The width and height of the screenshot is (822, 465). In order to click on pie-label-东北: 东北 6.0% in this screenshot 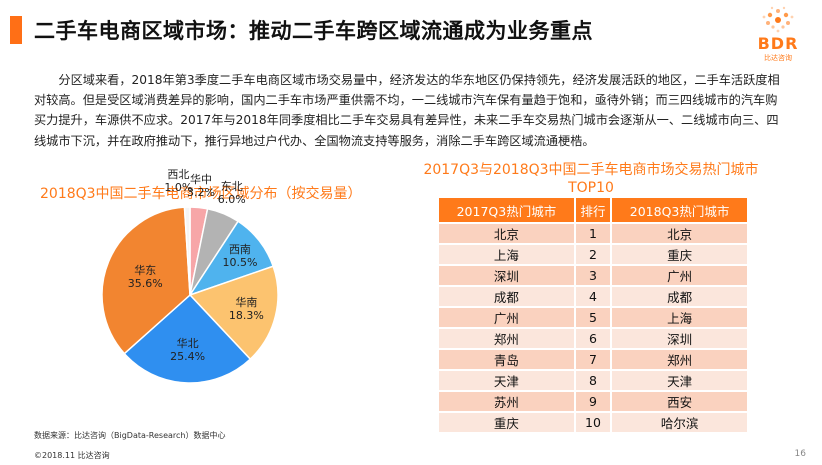, I will do `click(232, 193)`.